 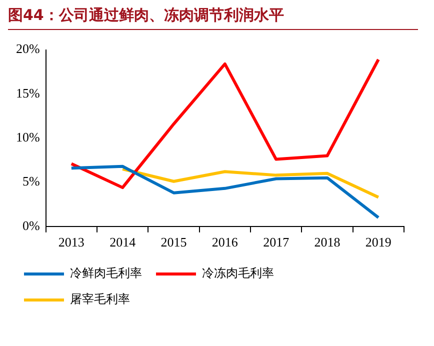 What do you see at coordinates (106, 273) in the screenshot?
I see `legend-label: 冷鲜肉毛利率` at bounding box center [106, 273].